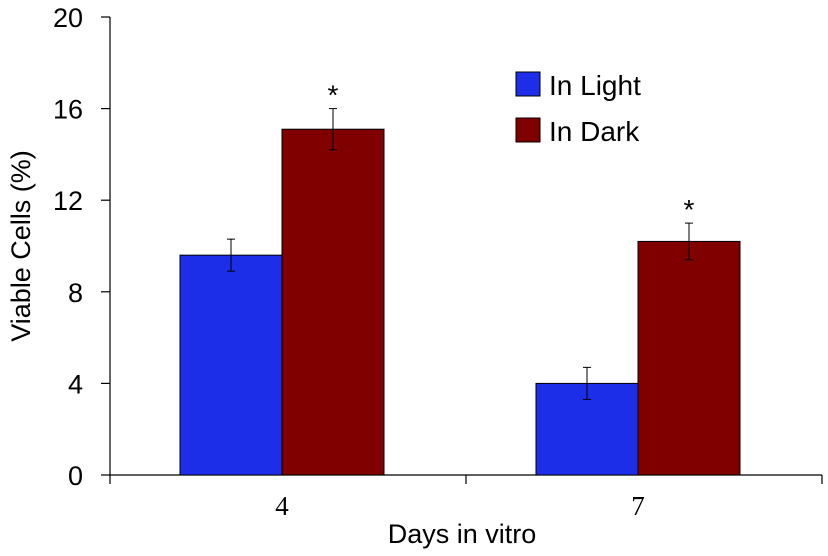  Describe the element at coordinates (75, 384) in the screenshot. I see `y-tick-label: 4` at that location.